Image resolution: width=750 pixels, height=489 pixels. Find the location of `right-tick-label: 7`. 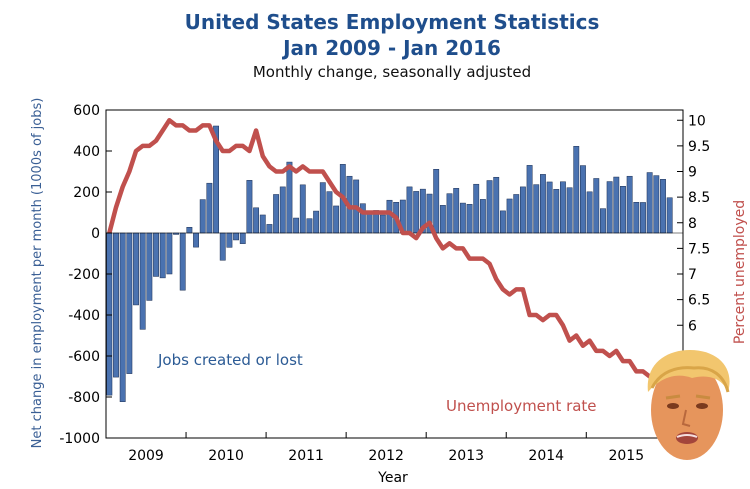

right-tick-label: 7 is located at coordinates (692, 275).